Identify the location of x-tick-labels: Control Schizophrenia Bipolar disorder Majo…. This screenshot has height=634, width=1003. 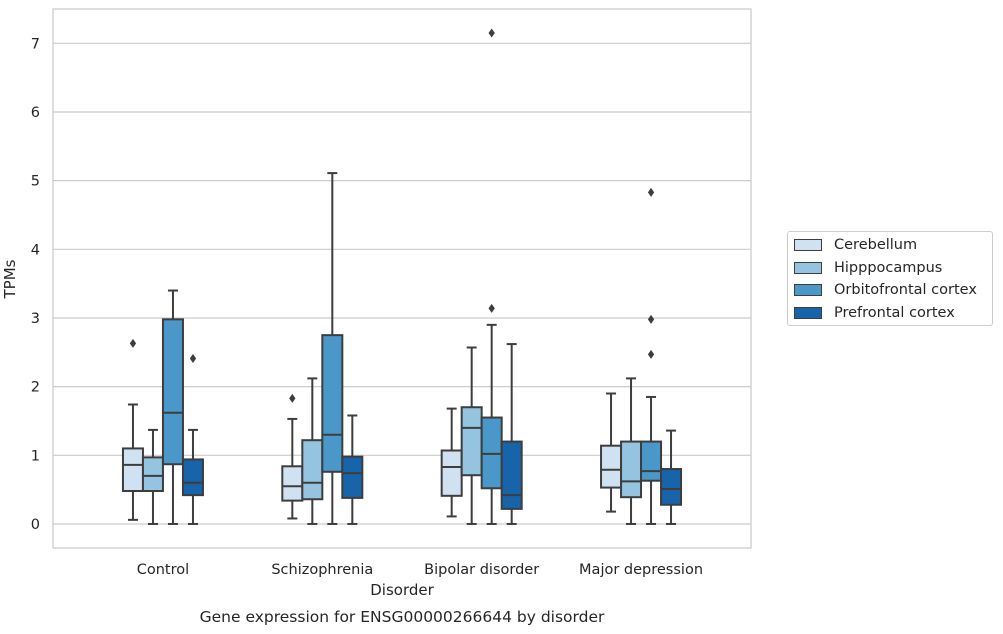
(420, 570).